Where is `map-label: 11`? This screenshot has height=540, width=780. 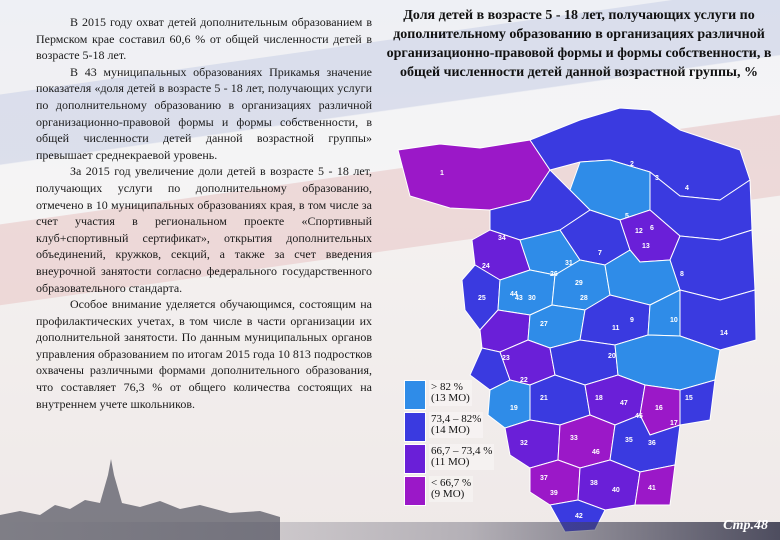 map-label: 11 is located at coordinates (616, 328).